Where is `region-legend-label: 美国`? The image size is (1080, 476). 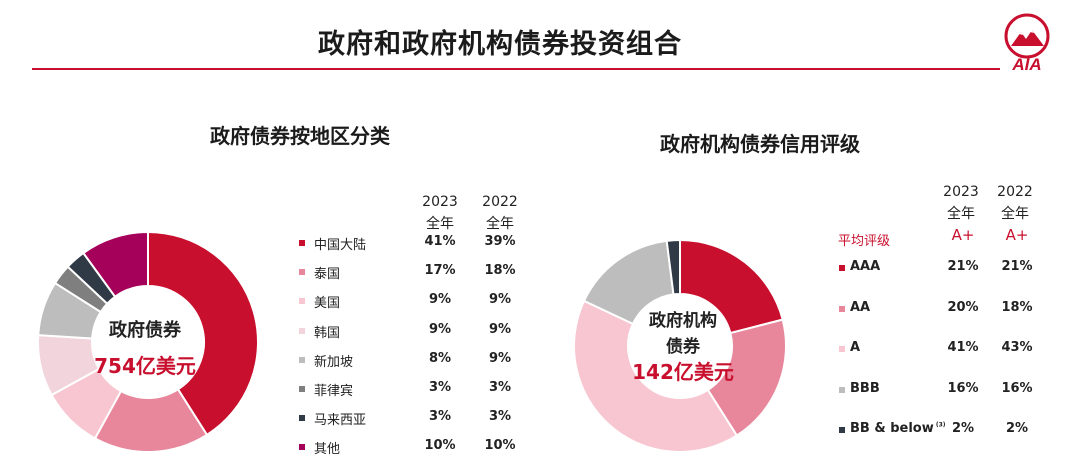 region-legend-label: 美国 is located at coordinates (327, 304).